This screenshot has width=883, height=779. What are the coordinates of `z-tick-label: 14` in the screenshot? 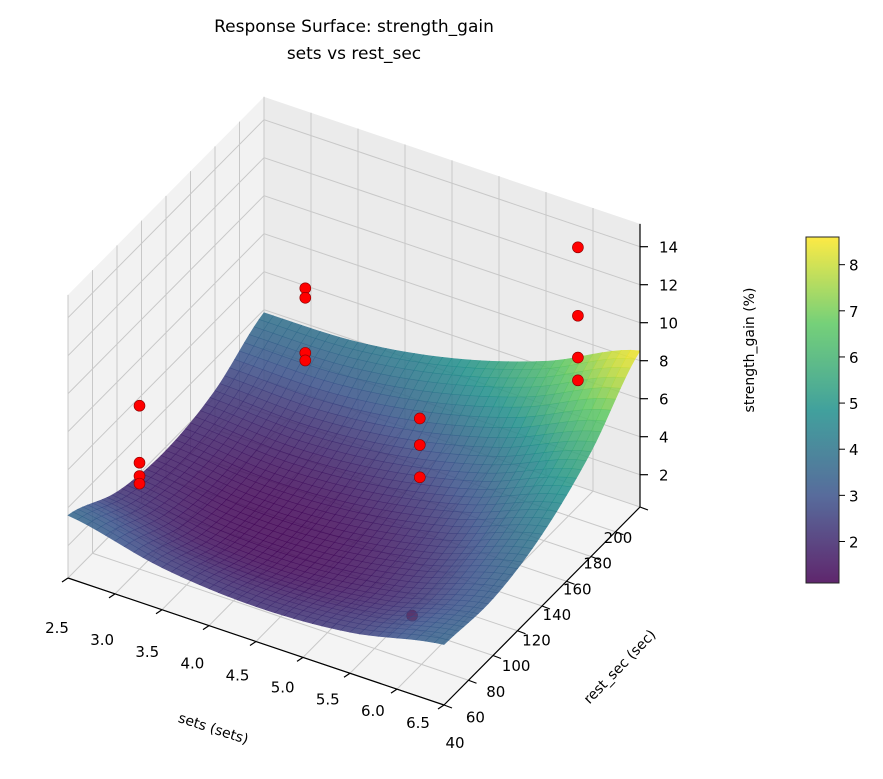 It's located at (668, 248).